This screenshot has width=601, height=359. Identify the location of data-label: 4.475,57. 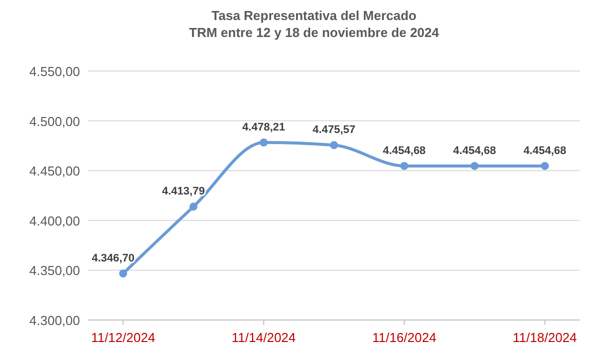
(334, 130).